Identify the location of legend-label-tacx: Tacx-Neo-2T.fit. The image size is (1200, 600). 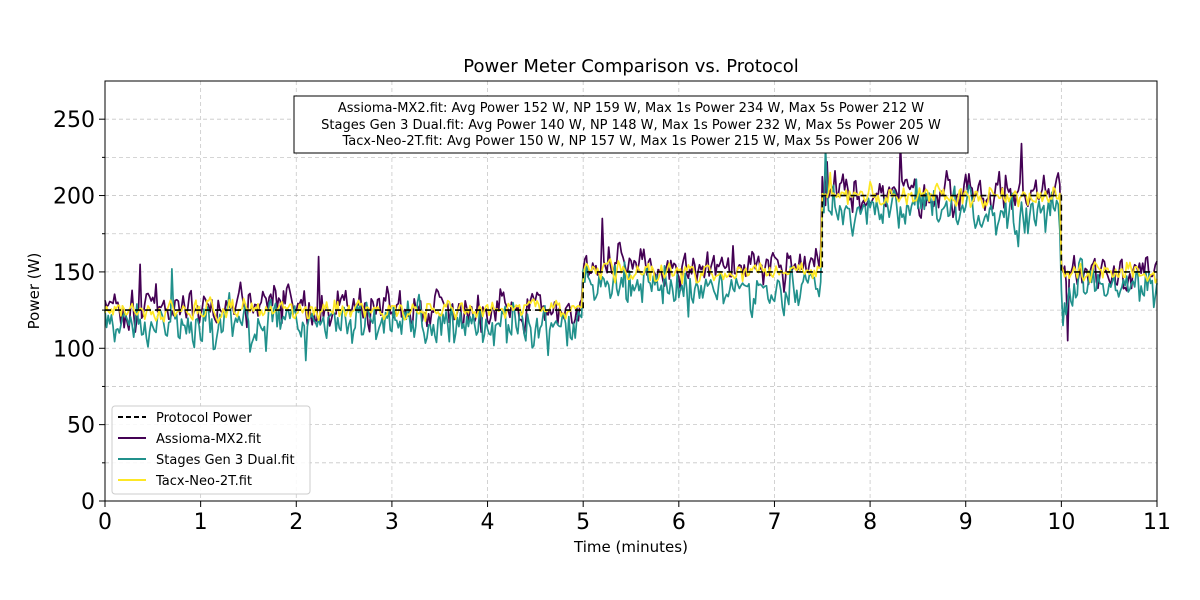
(203, 481).